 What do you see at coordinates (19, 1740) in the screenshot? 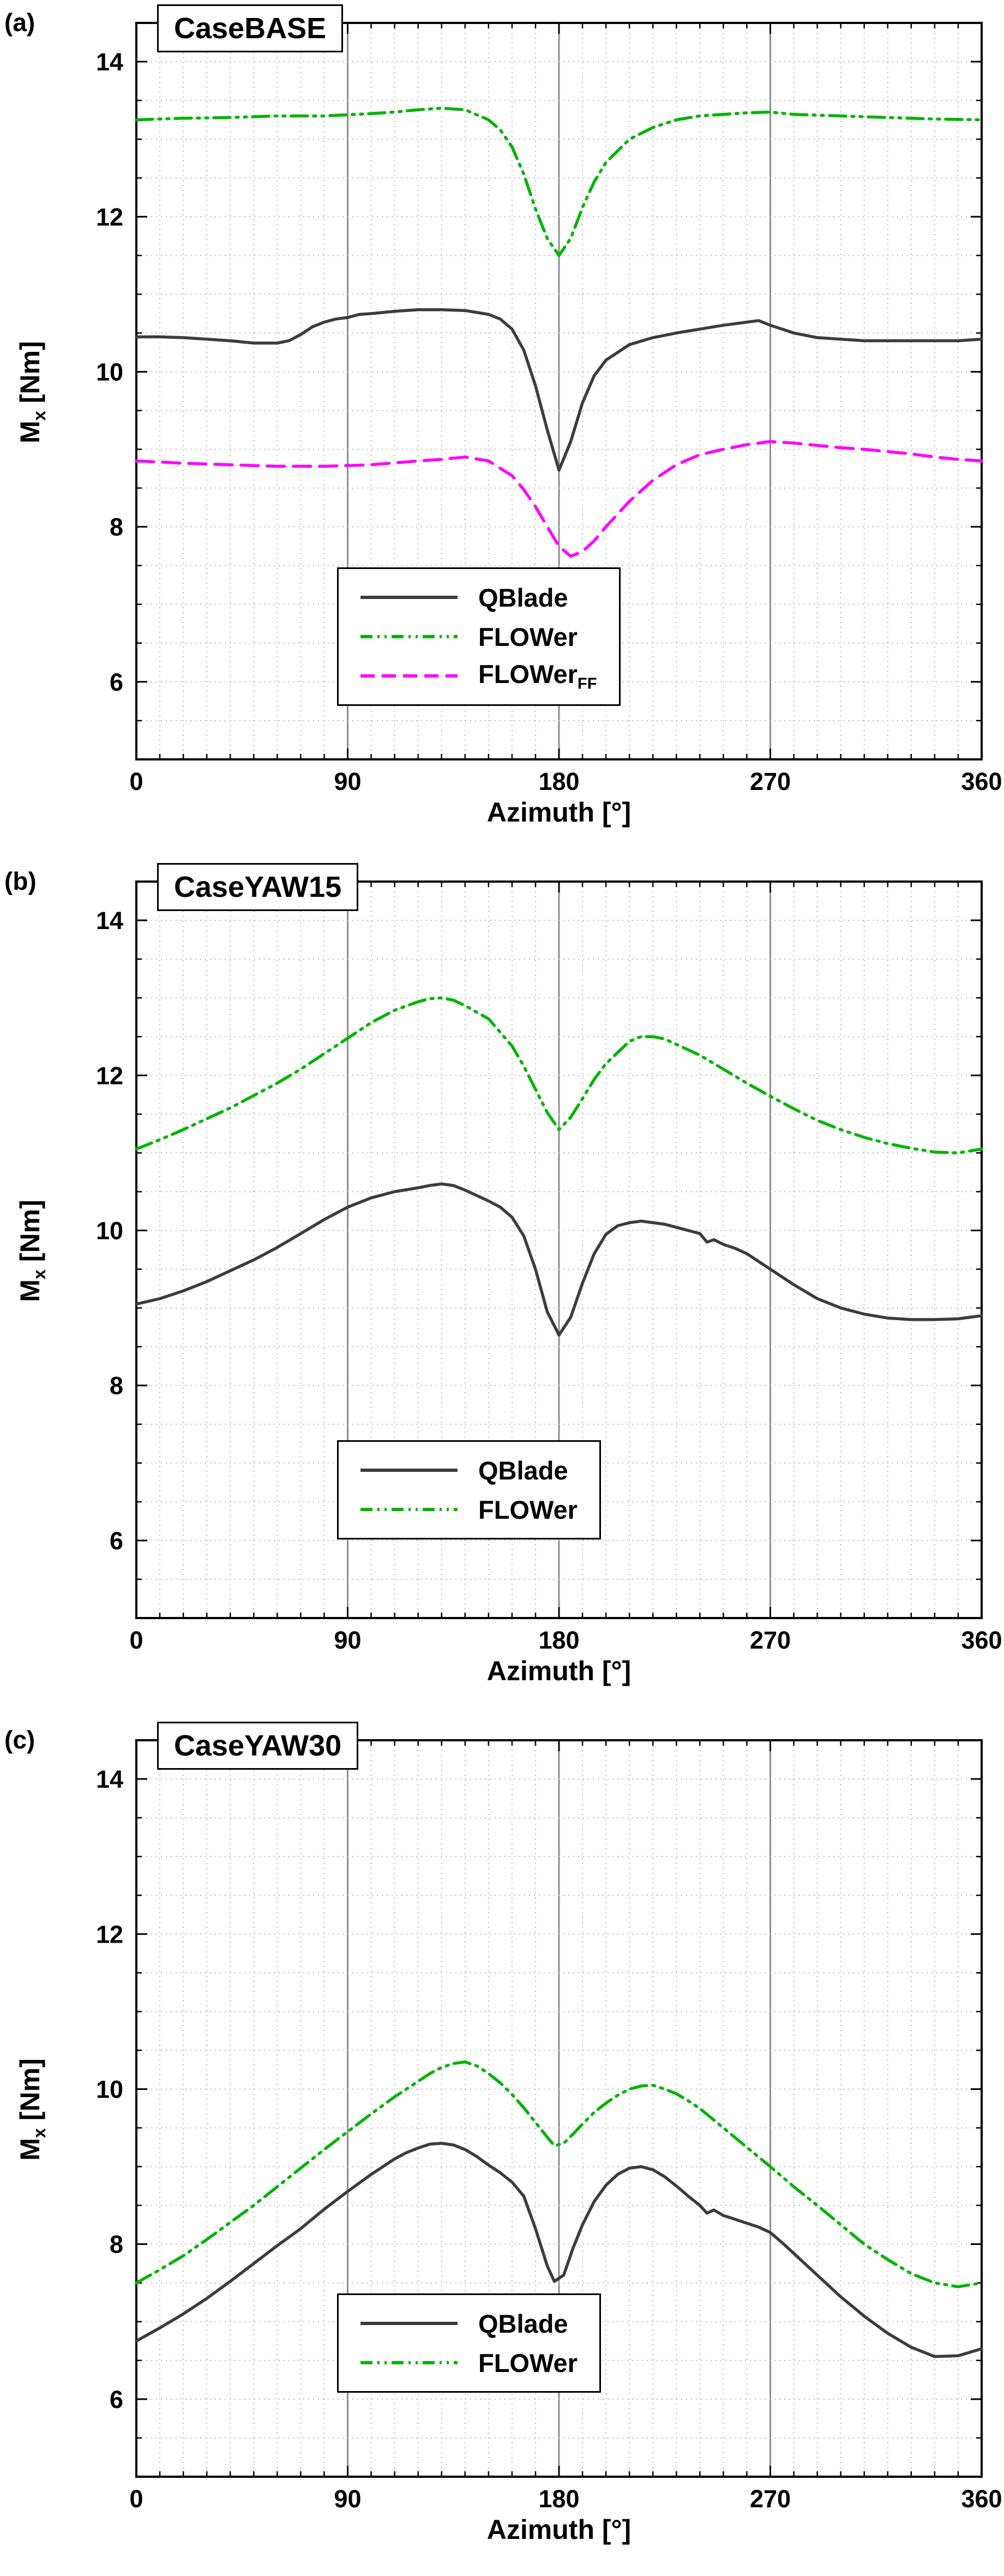
I see `panel-label-c: (c)` at bounding box center [19, 1740].